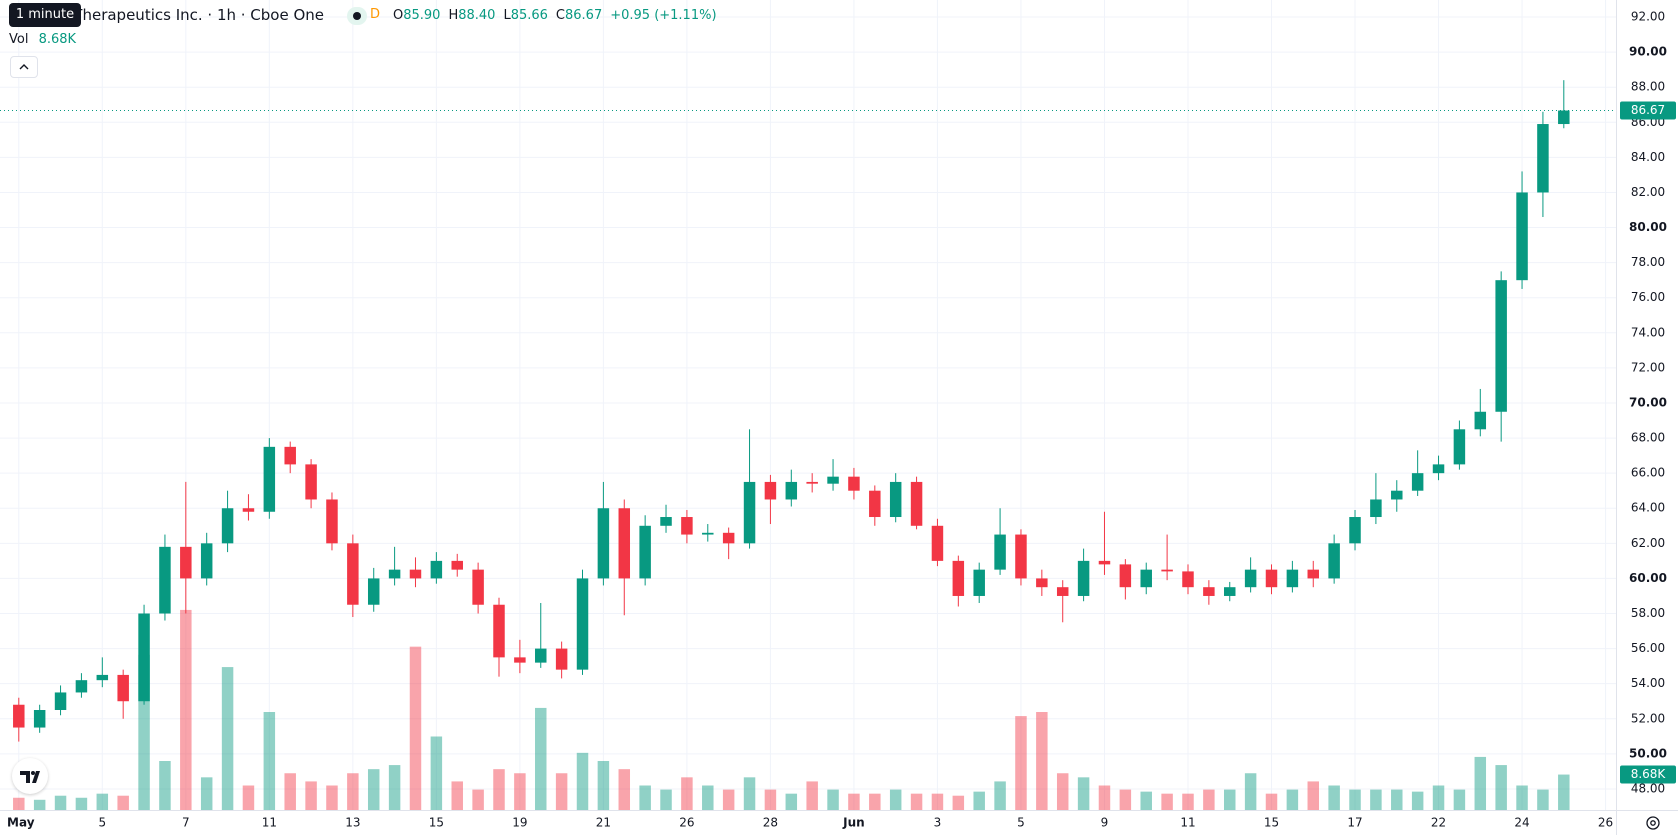 The image size is (1678, 835). I want to click on y-tick-label: 78.00, so click(1648, 262).